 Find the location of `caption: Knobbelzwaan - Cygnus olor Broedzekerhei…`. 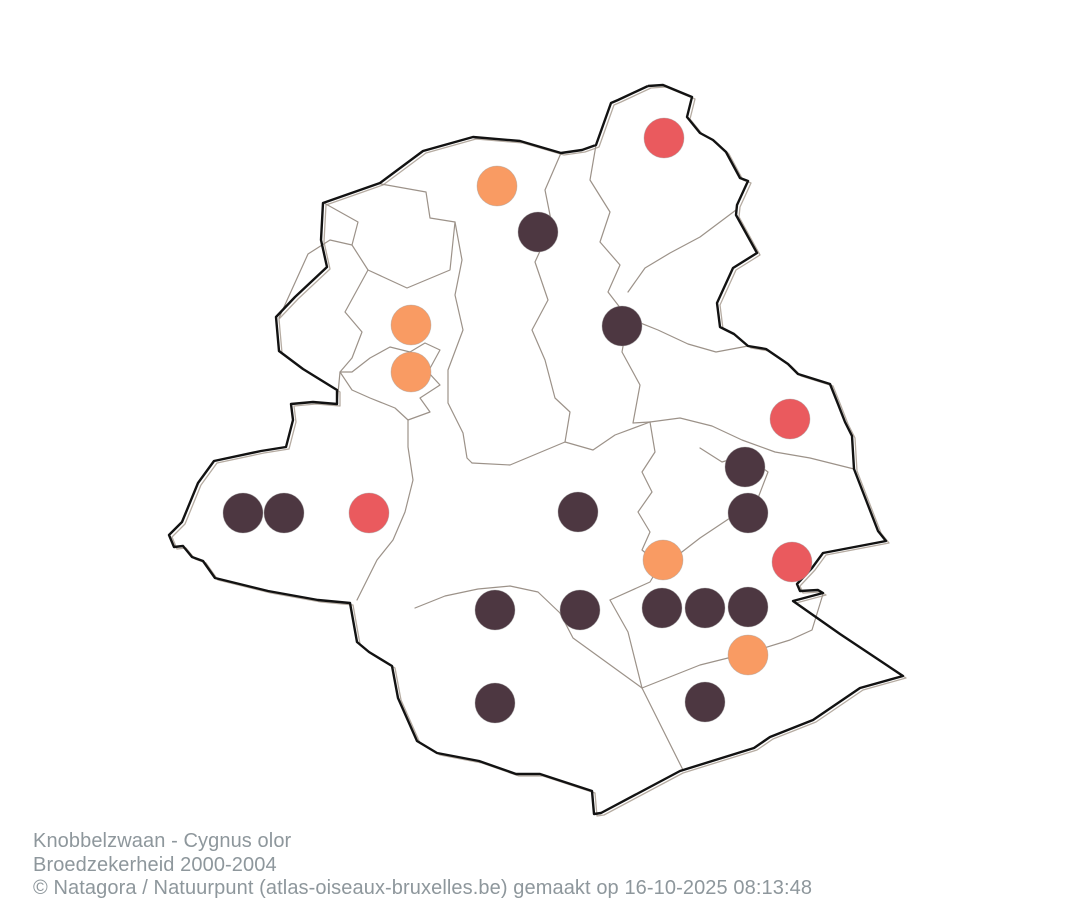

caption: Knobbelzwaan - Cygnus olor Broedzekerhei… is located at coordinates (422, 865).